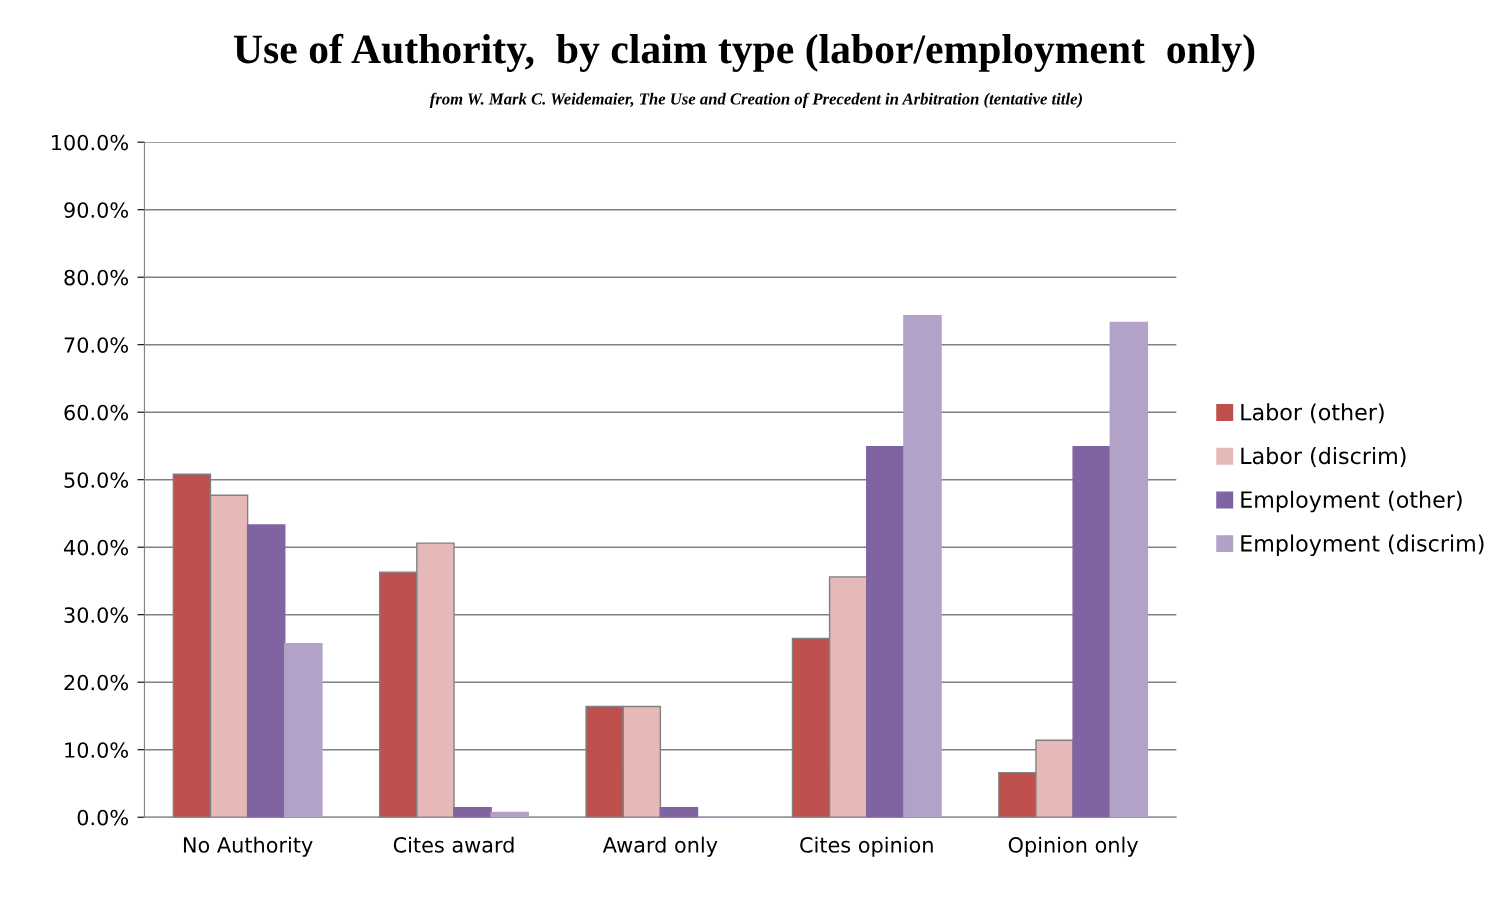  Describe the element at coordinates (1323, 457) in the screenshot. I see `legend-label: Labor (discrim)` at that location.